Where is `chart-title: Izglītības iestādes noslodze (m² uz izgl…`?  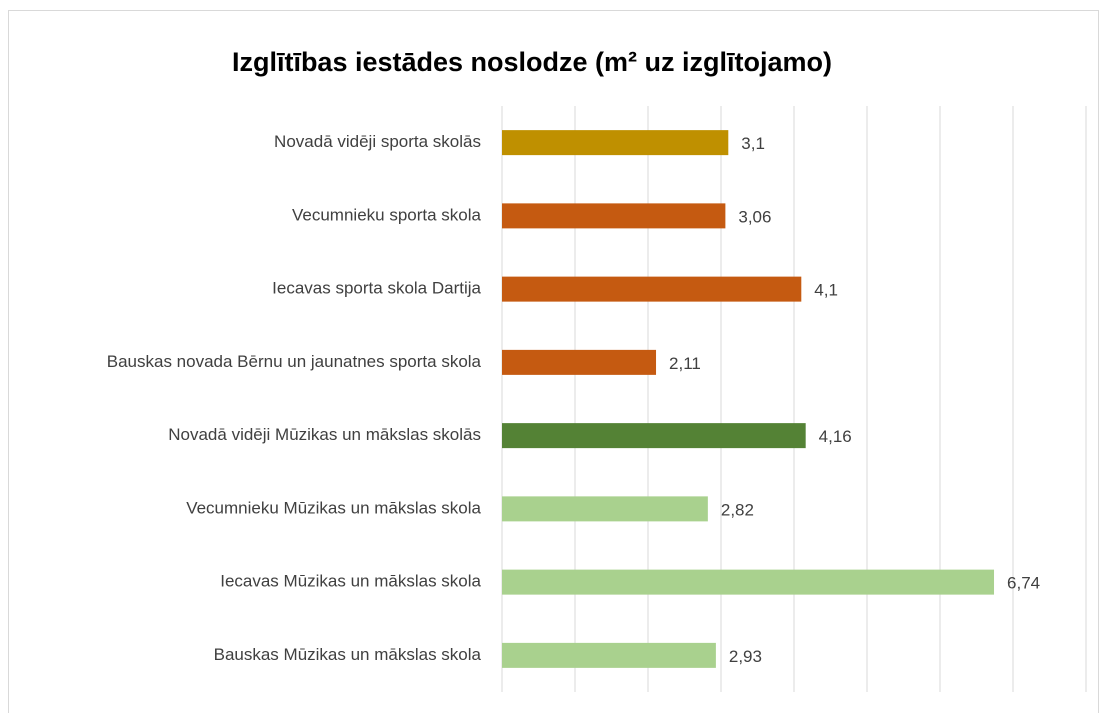 chart-title: Izglītības iestādes noslodze (m² uz izgl… is located at coordinates (532, 62).